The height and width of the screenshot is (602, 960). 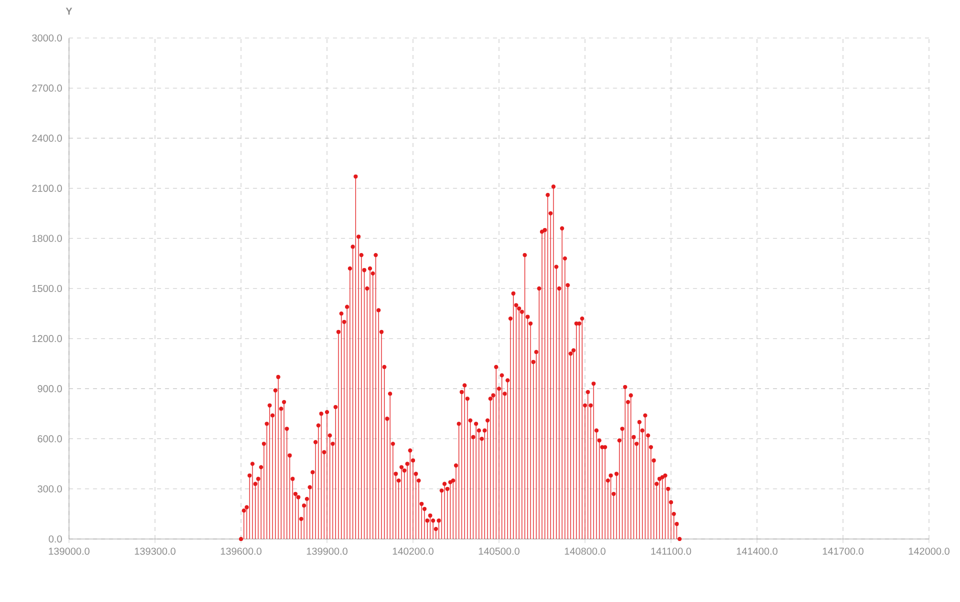 I want to click on y-tick-label: 300.0, so click(x=50, y=488).